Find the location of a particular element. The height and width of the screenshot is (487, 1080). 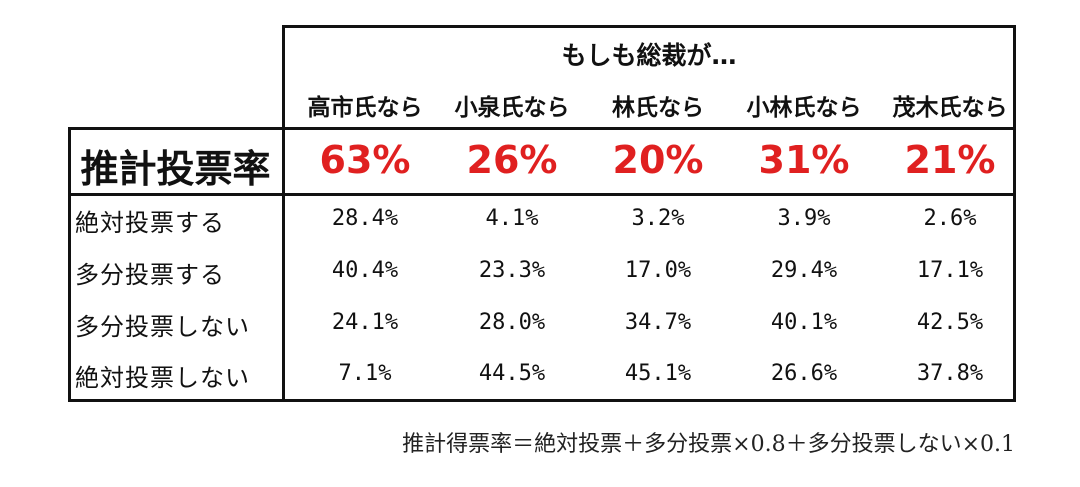

table-cell: 42.5% is located at coordinates (950, 322).